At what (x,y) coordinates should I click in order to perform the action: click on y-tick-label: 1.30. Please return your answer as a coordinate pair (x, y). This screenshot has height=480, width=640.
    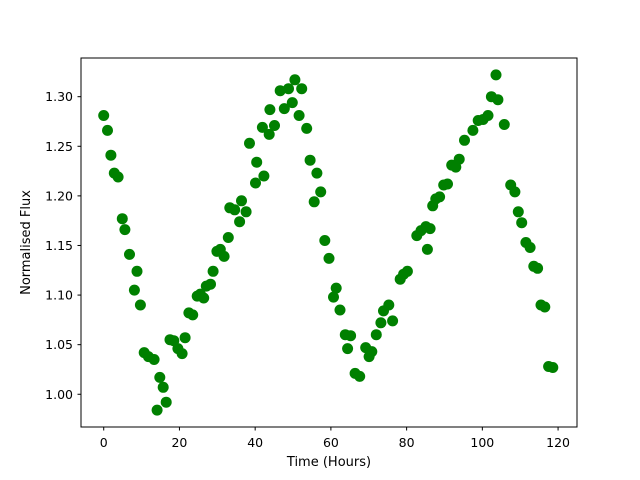
    Looking at the image, I should click on (59, 96).